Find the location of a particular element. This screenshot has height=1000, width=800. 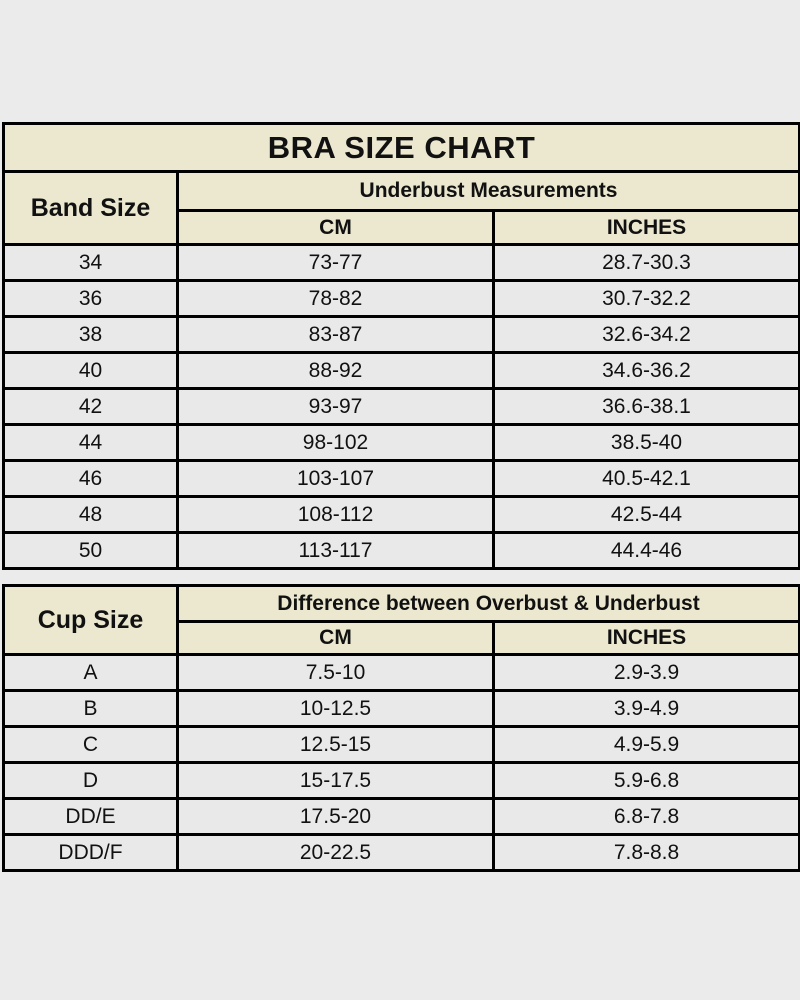

table-row: B 10-12.5 3.9-4.9 is located at coordinates (401, 708).